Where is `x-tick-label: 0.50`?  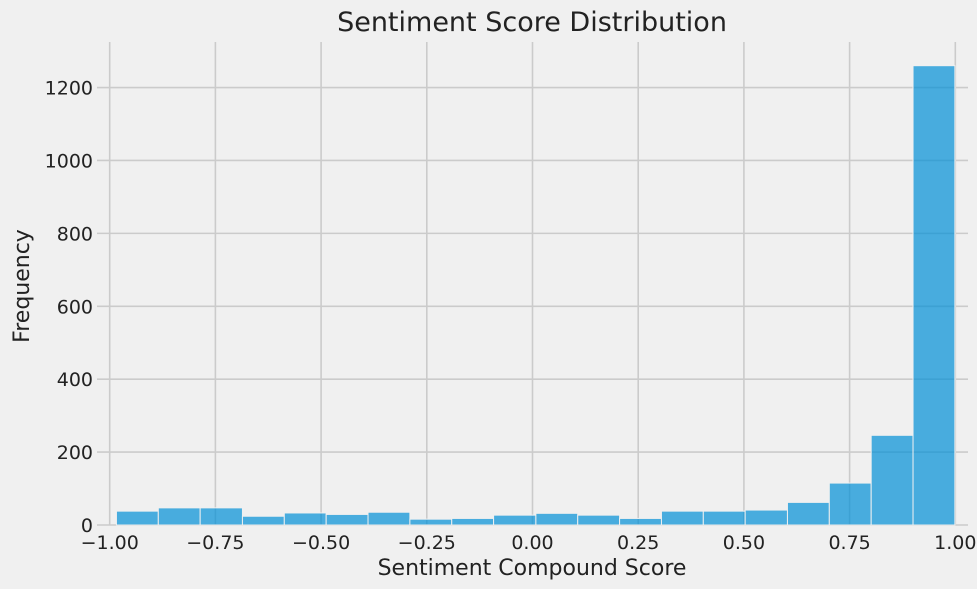 x-tick-label: 0.50 is located at coordinates (744, 543).